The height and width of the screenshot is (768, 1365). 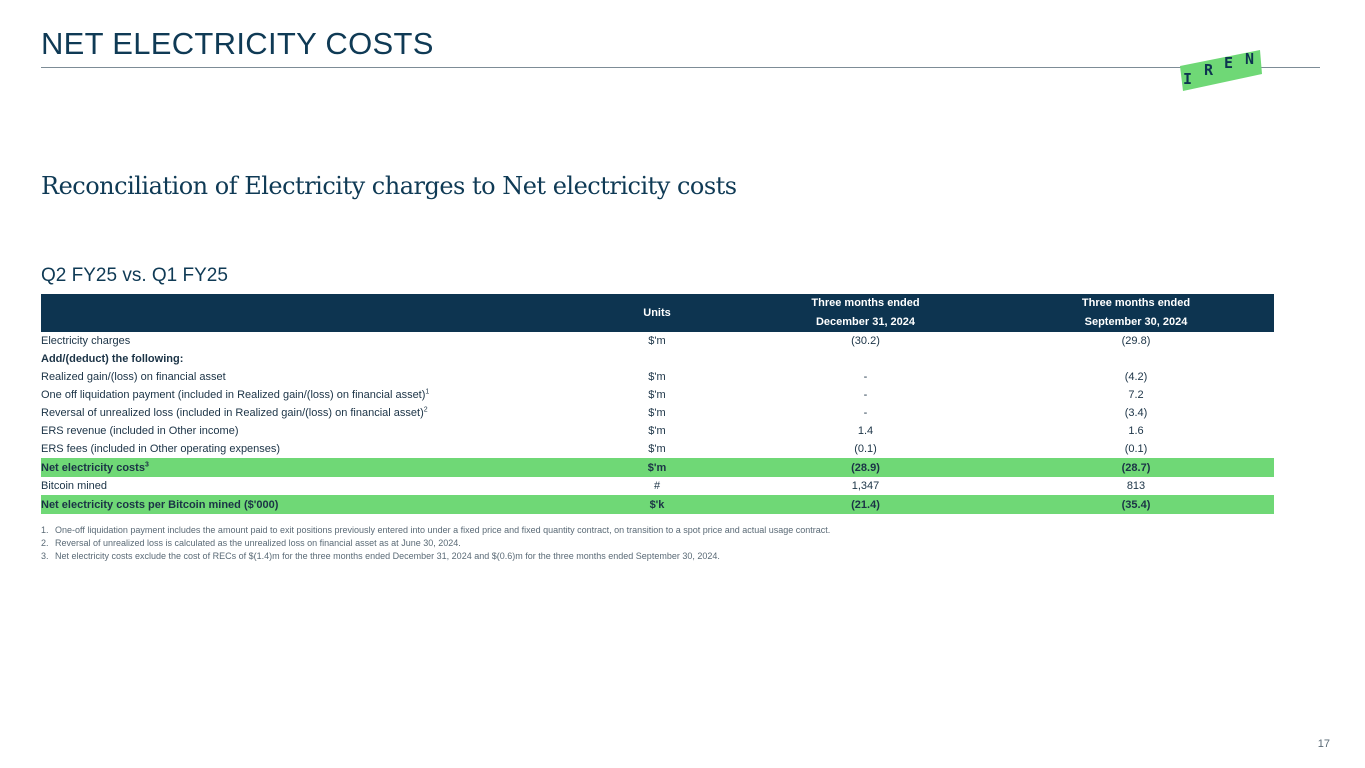 I want to click on header-q1-line2: September 30, 2024, so click(x=1136, y=322).